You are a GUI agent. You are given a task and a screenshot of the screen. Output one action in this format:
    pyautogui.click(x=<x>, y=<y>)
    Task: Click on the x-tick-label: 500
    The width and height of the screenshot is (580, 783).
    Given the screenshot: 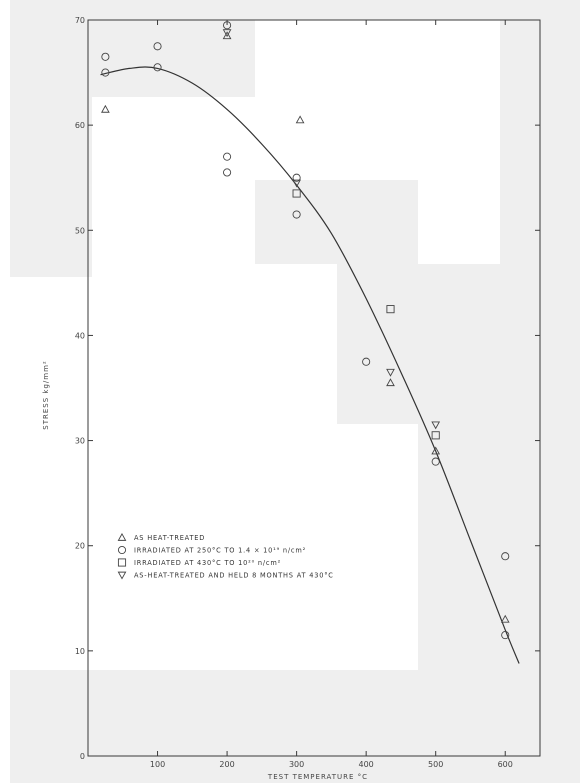 What is the action you would take?
    pyautogui.click(x=435, y=764)
    